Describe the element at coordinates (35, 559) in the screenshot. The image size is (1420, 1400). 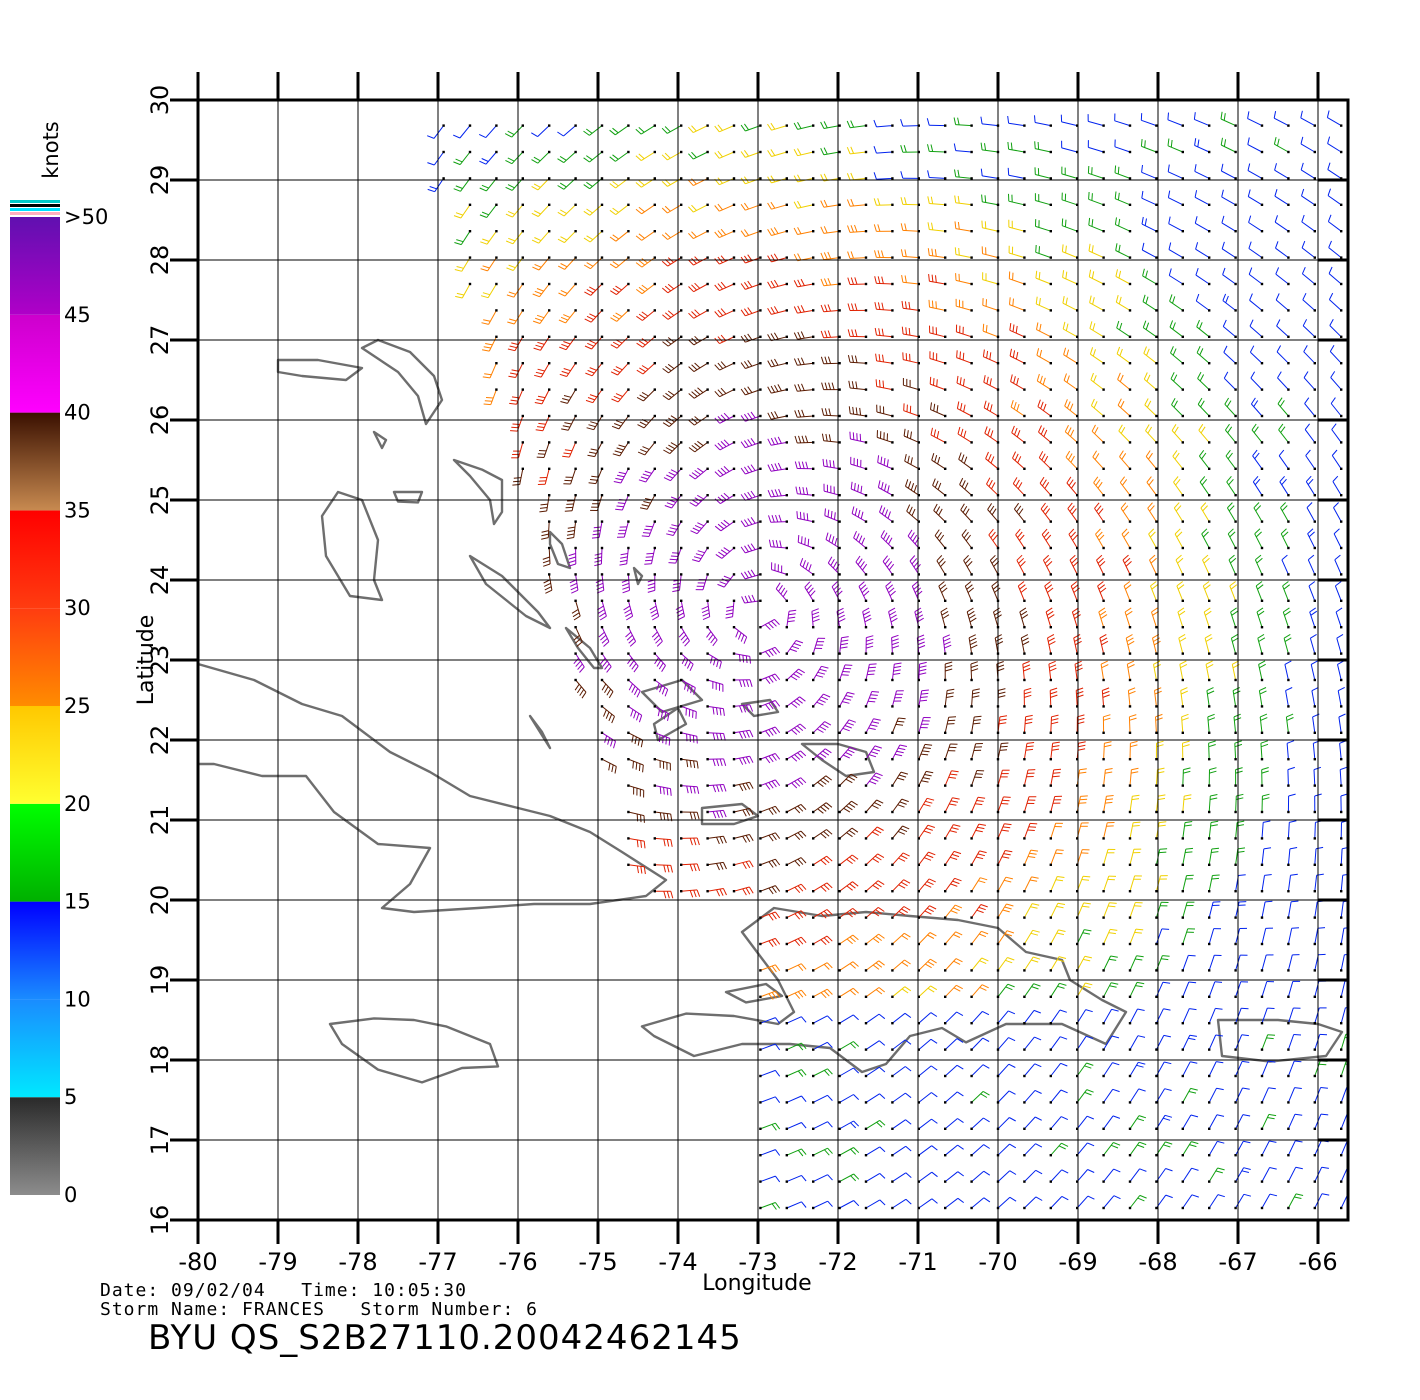
I see `legend-band` at that location.